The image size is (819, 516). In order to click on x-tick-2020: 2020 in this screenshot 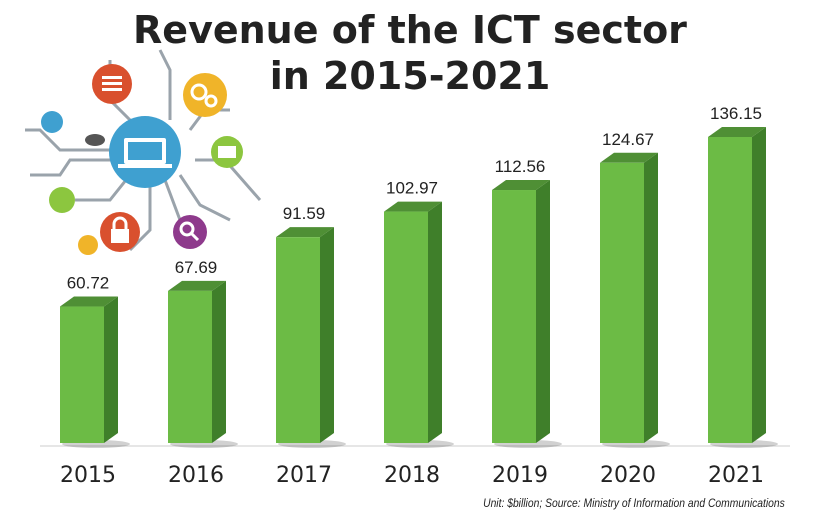, I will do `click(628, 475)`.